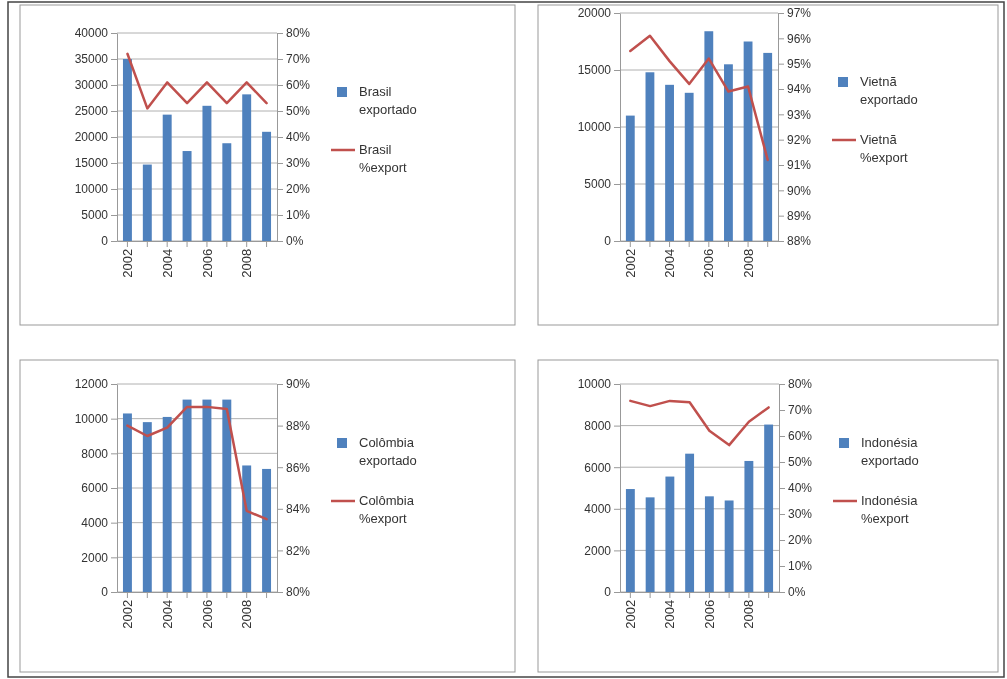  What do you see at coordinates (91, 384) in the screenshot?
I see `y-tick-label: 12000` at bounding box center [91, 384].